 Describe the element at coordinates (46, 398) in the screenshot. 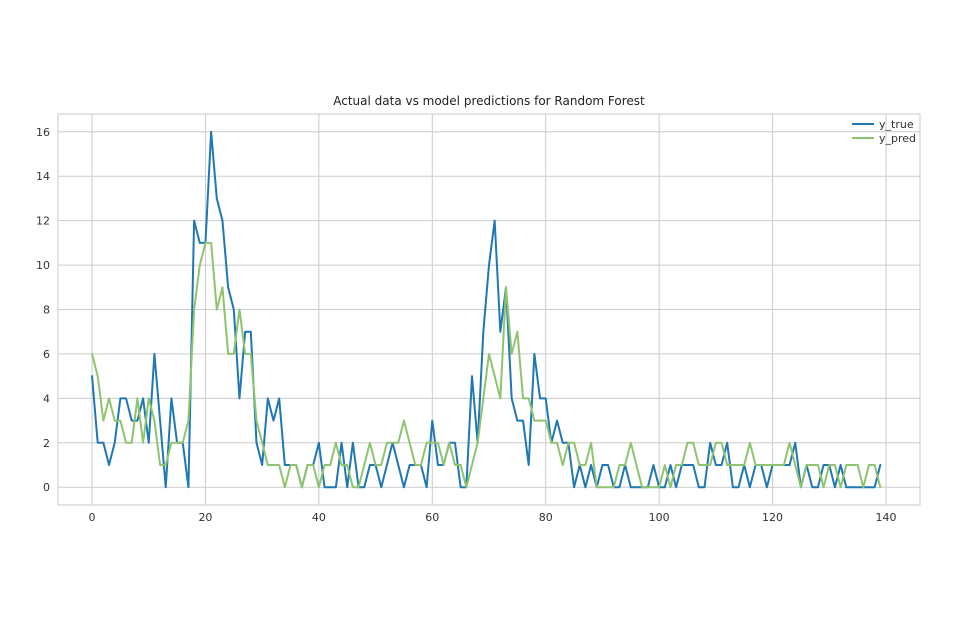

I see `y-tick-label: 4` at that location.